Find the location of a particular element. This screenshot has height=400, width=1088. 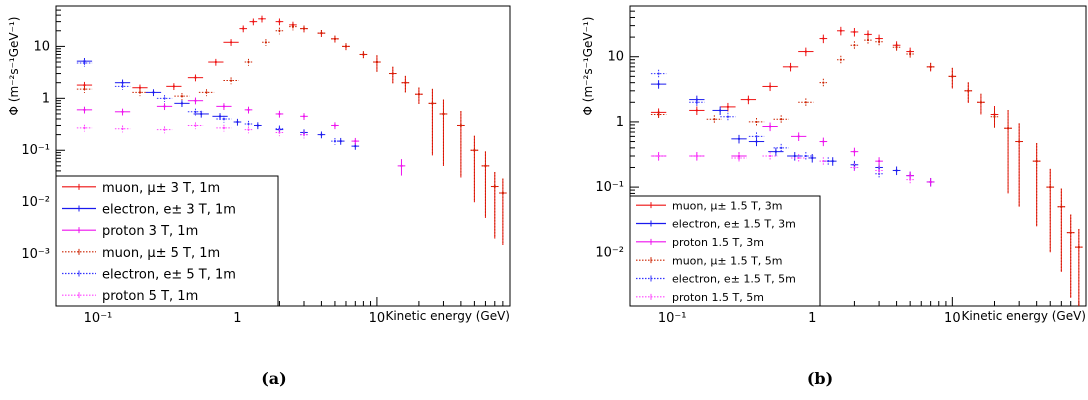

legend-entry-4: electron, e± 5 T, 1m is located at coordinates (149, 274).